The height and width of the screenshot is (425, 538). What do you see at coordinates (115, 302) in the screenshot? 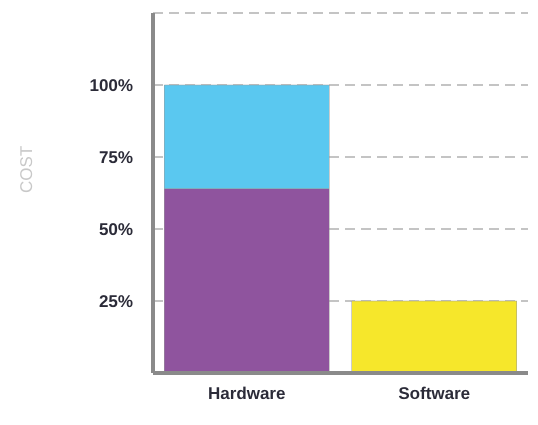
I see `y-tick-label: 25%` at bounding box center [115, 302].